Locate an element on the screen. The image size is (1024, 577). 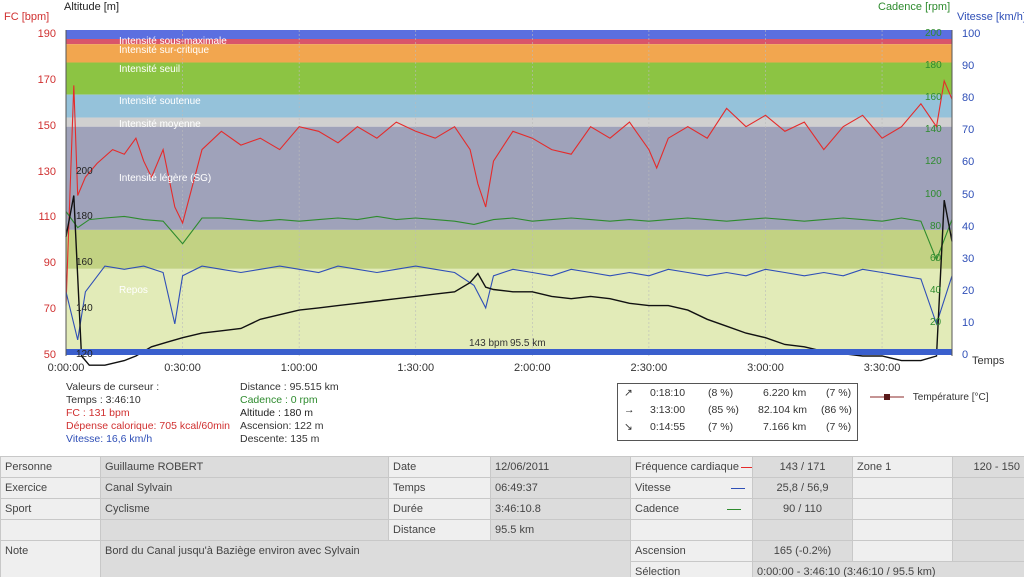
temperature-legend: Température [°C] is located at coordinates (929, 397).